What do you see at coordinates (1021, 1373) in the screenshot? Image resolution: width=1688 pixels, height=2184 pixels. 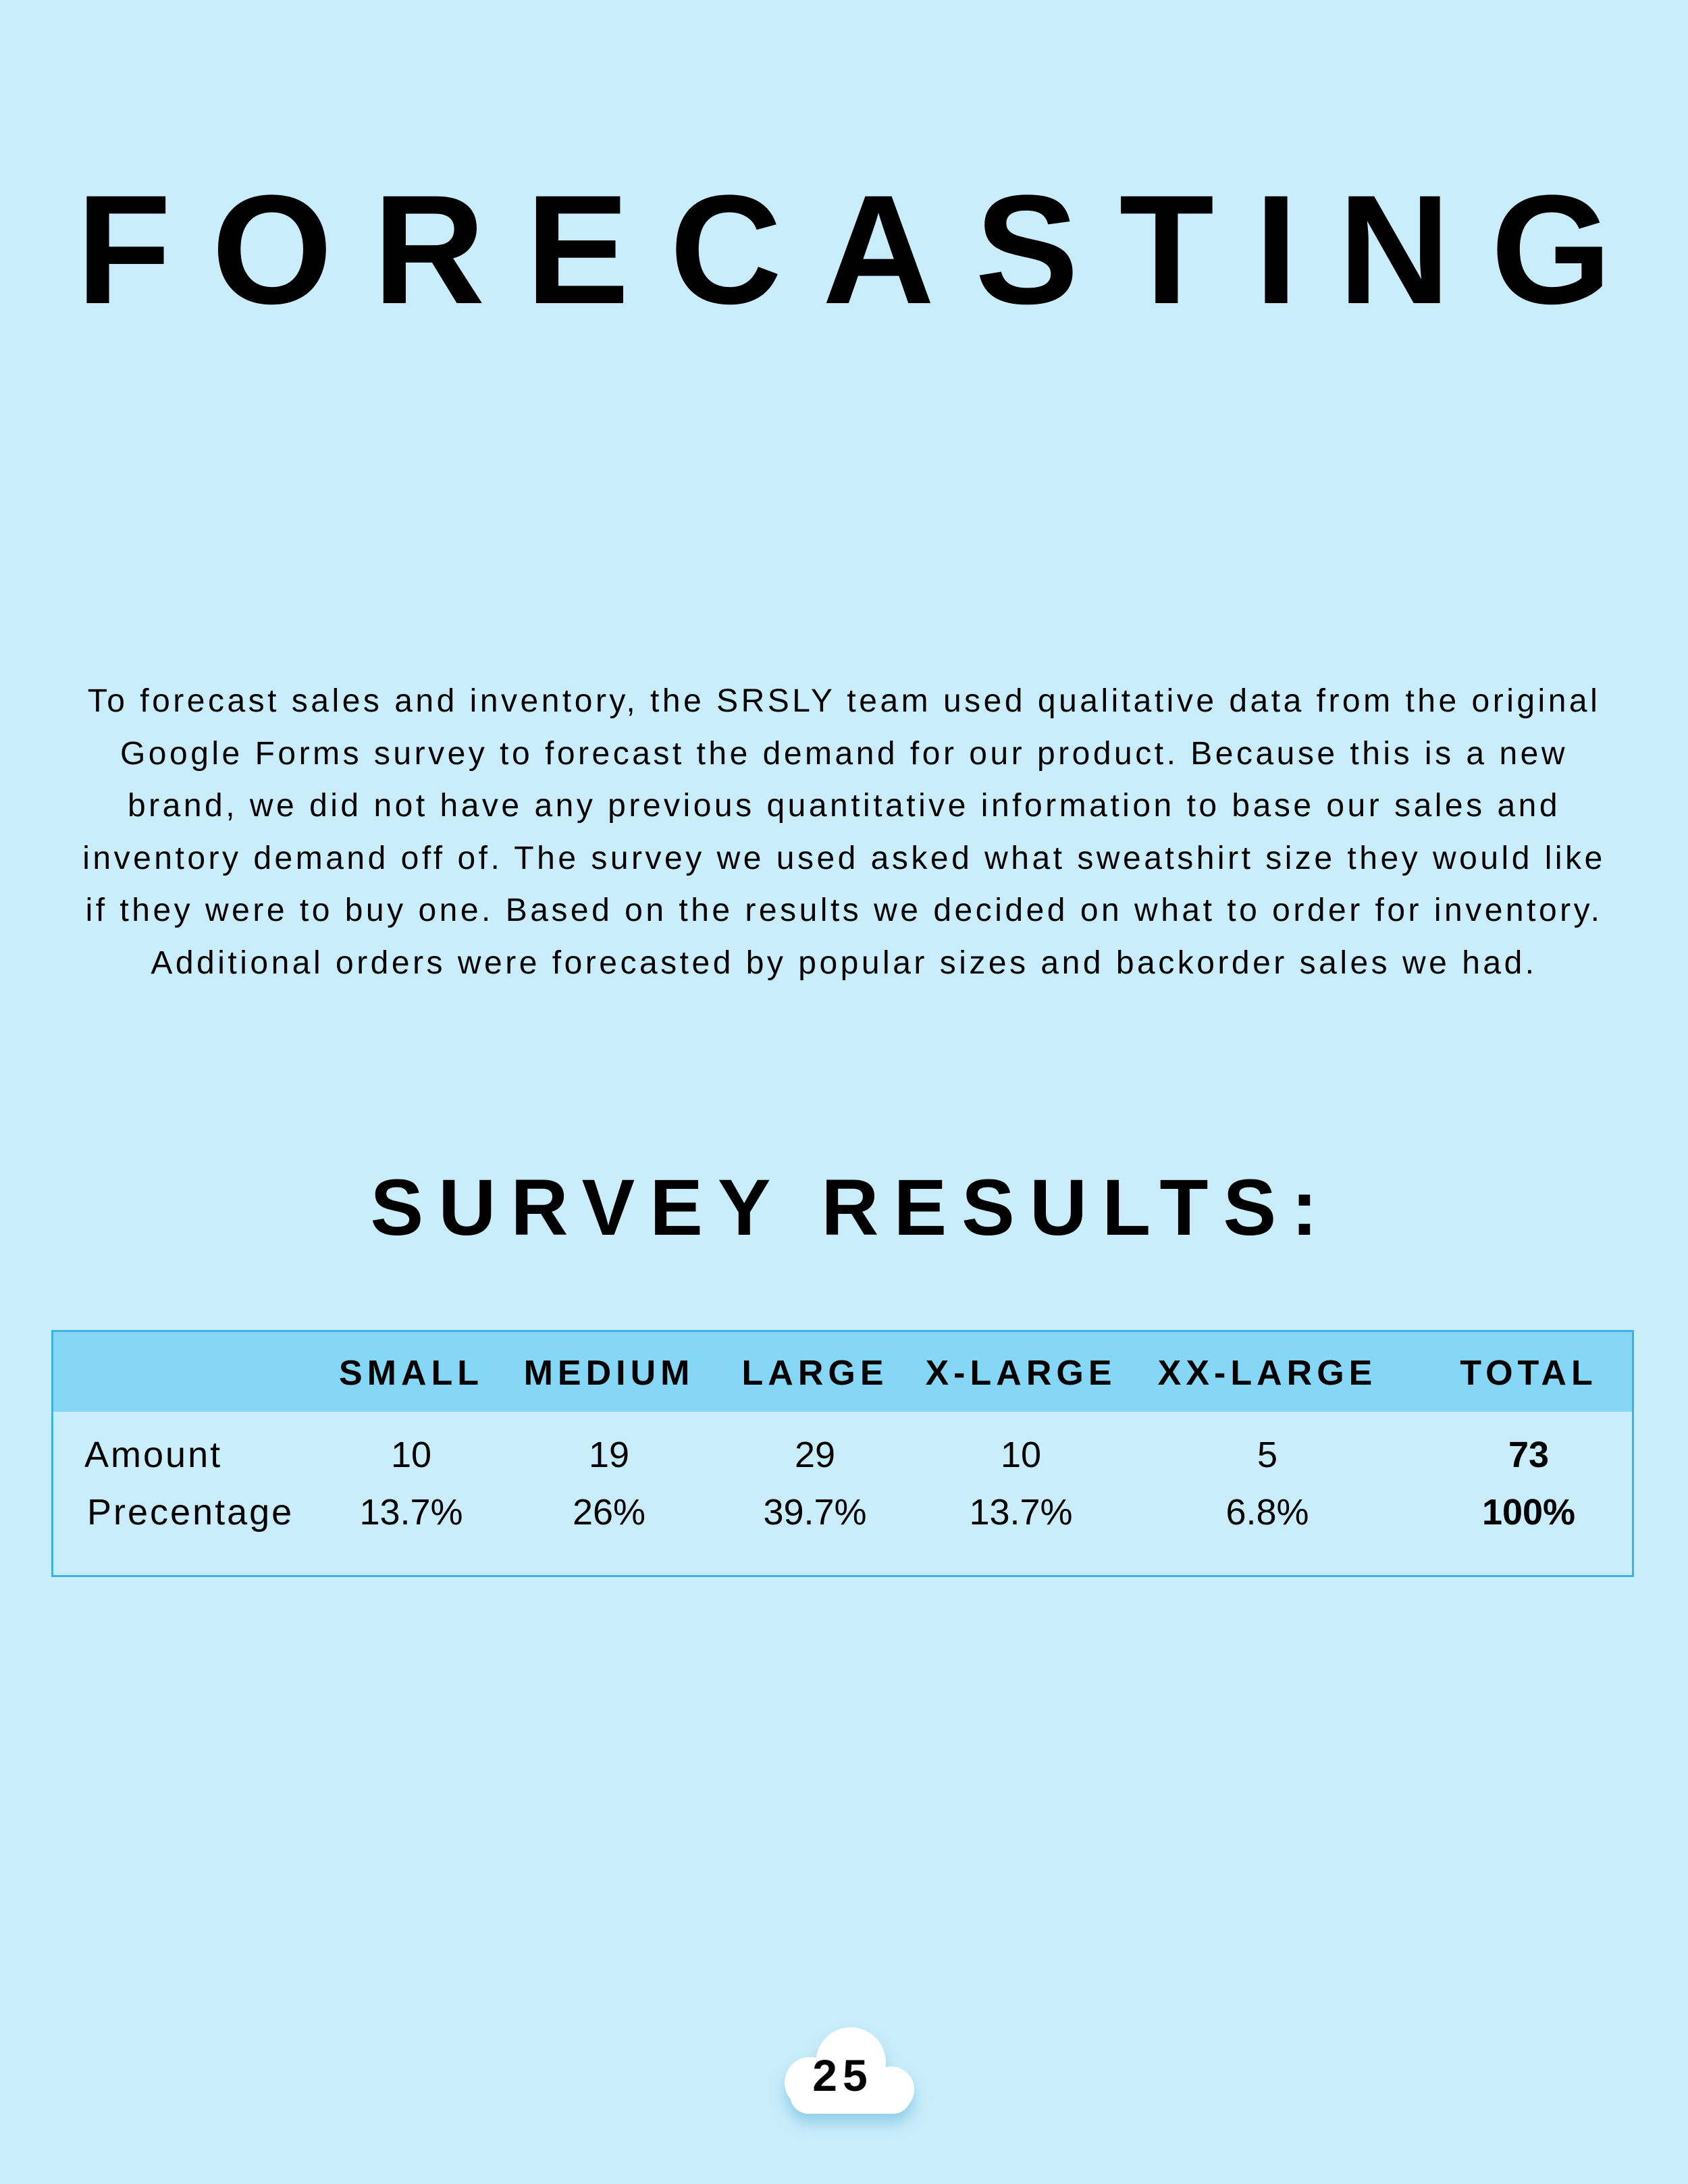 I see `column-header: X-LARGE` at bounding box center [1021, 1373].